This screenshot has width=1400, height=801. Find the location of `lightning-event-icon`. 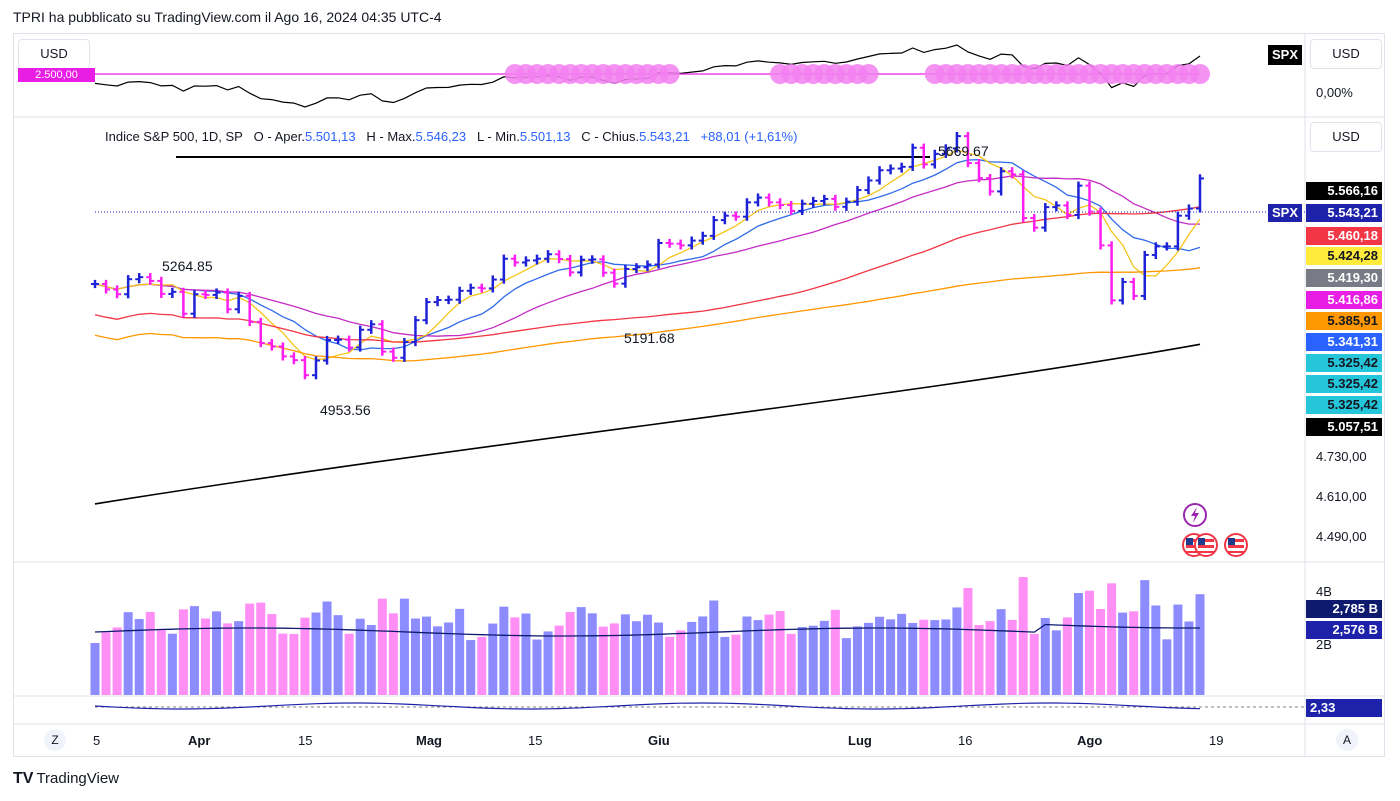

lightning-event-icon is located at coordinates (1196, 516).